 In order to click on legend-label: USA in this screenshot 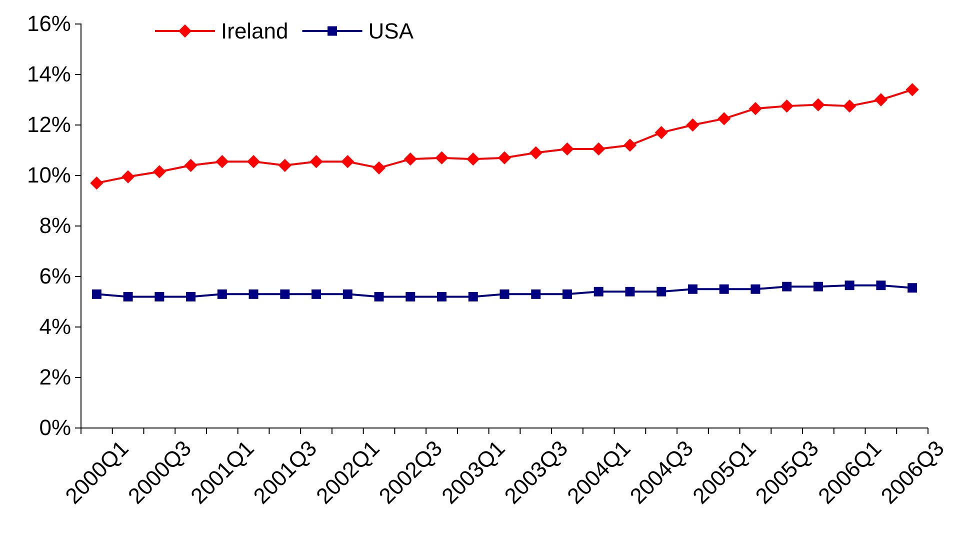, I will do `click(391, 31)`.